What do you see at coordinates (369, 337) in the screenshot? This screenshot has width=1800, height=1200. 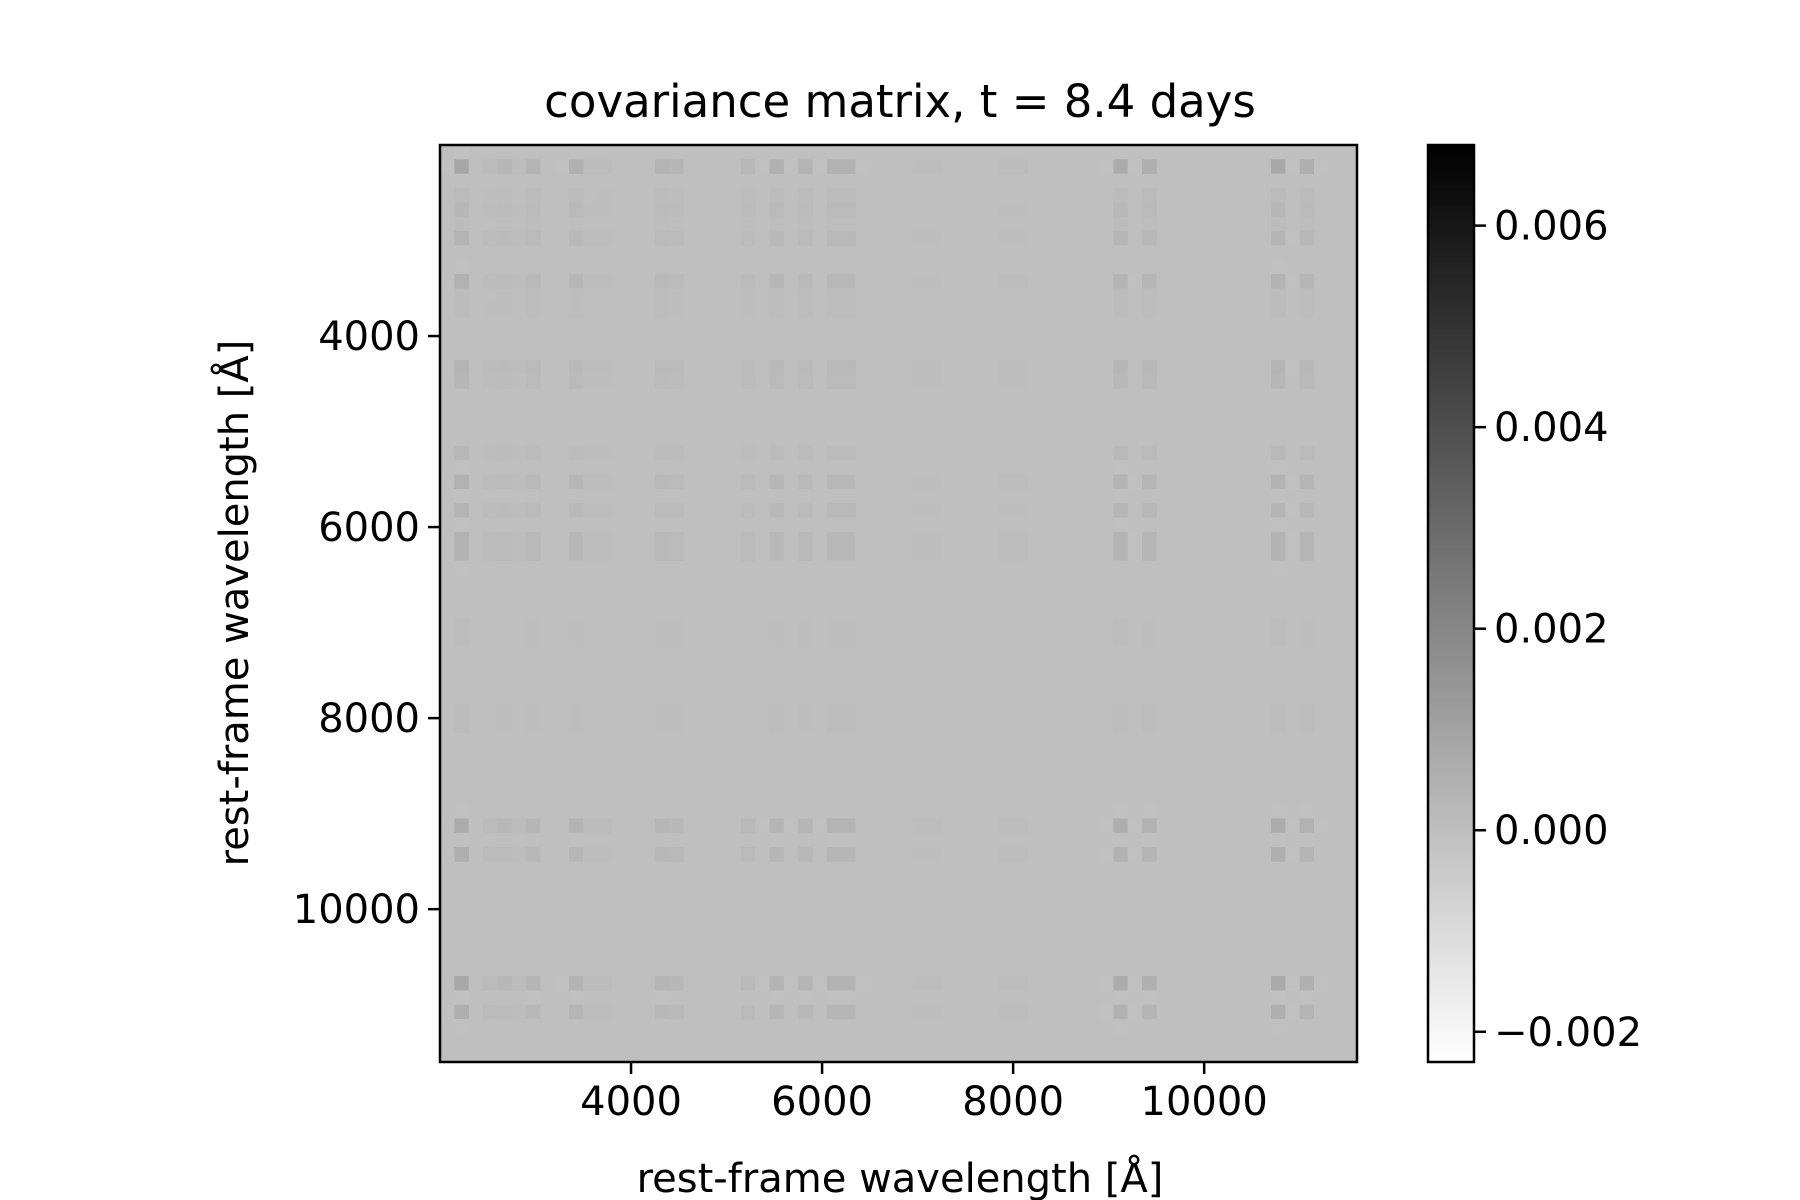 I see `y-tick-label: 4000` at bounding box center [369, 337].